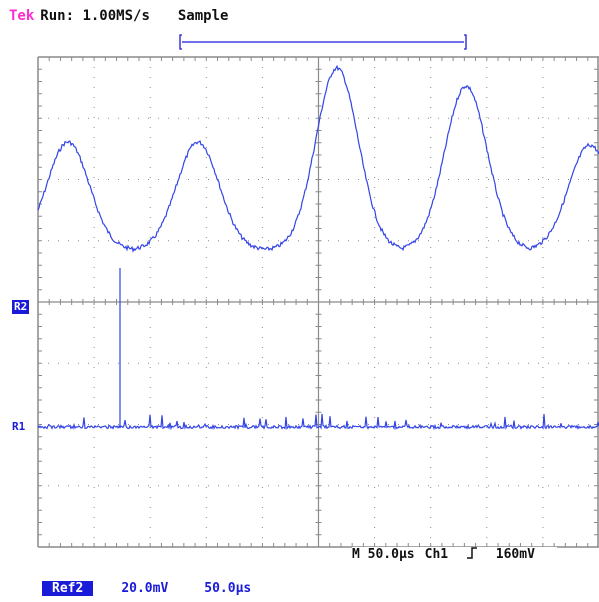  I want to click on reference-readout: Ref2 20.0mV 50.0µs, so click(146, 588).